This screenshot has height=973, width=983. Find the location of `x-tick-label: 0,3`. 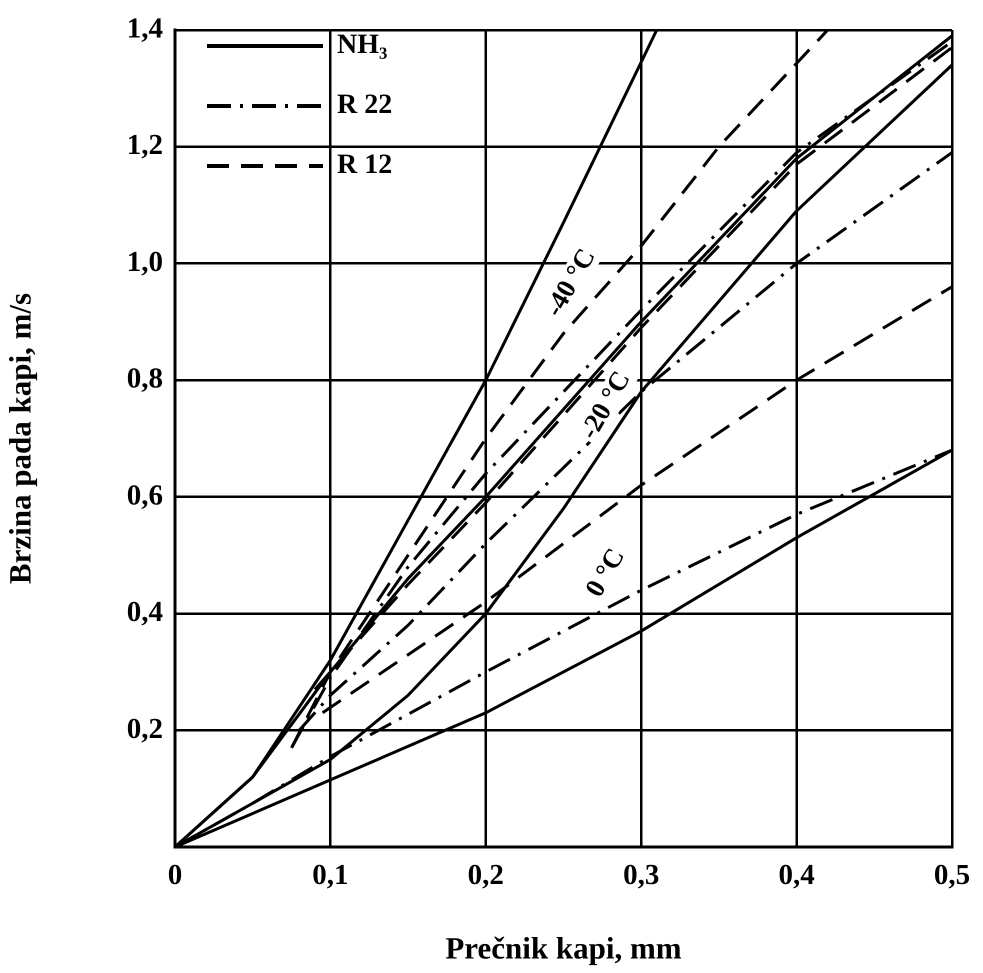

x-tick-label: 0,3 is located at coordinates (641, 874).